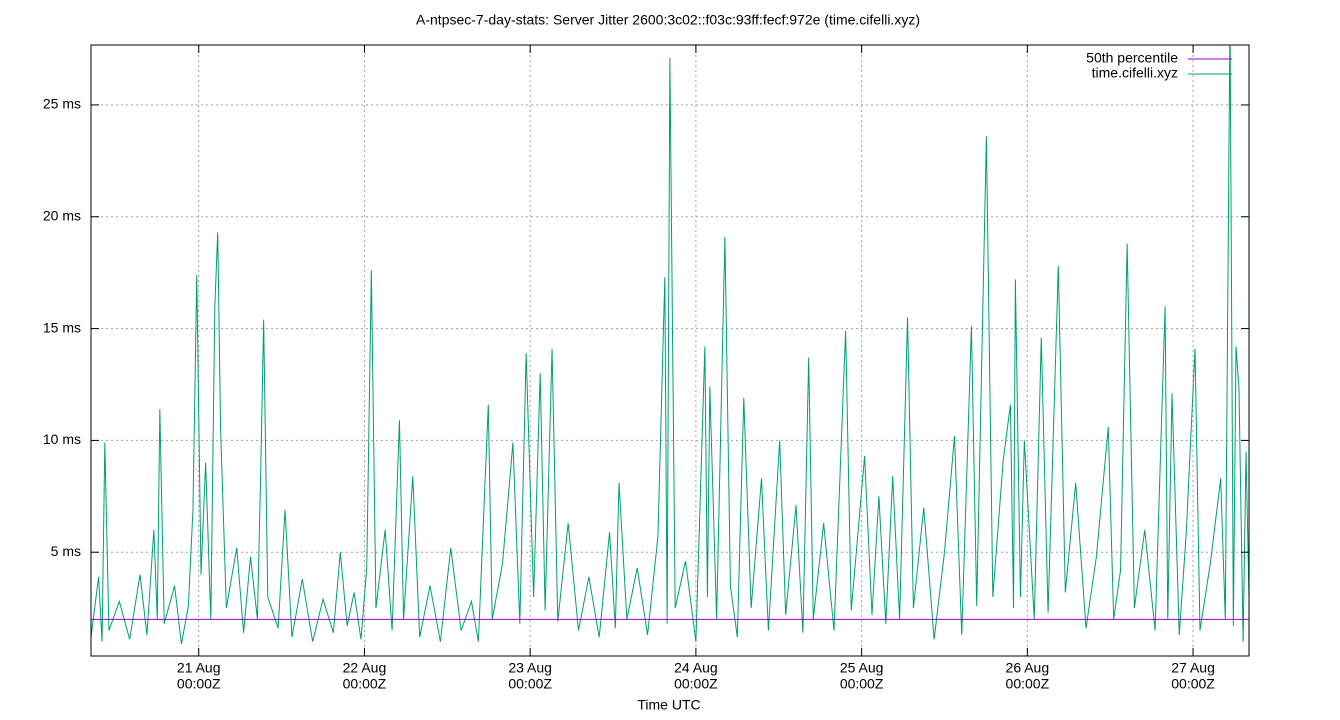  Describe the element at coordinates (1193, 668) in the screenshot. I see `x-tick-label: 27 Aug` at that location.